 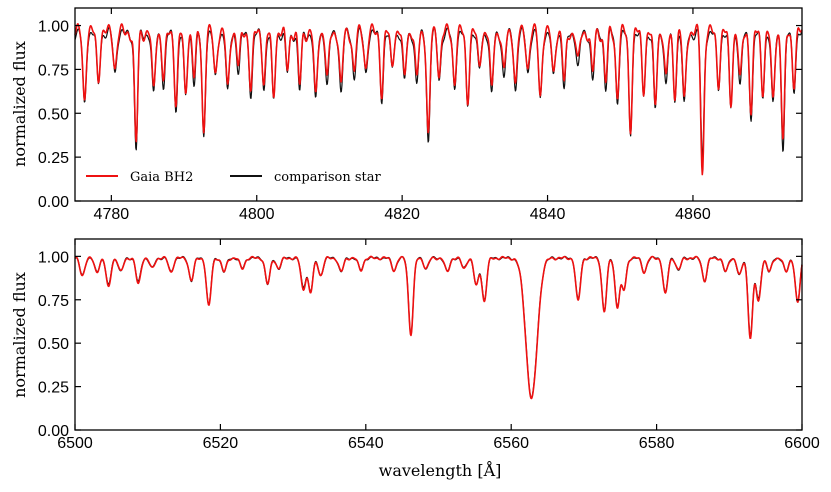 I want to click on legend-label-gaia-bh2: Gaia BH2, so click(x=161, y=177).